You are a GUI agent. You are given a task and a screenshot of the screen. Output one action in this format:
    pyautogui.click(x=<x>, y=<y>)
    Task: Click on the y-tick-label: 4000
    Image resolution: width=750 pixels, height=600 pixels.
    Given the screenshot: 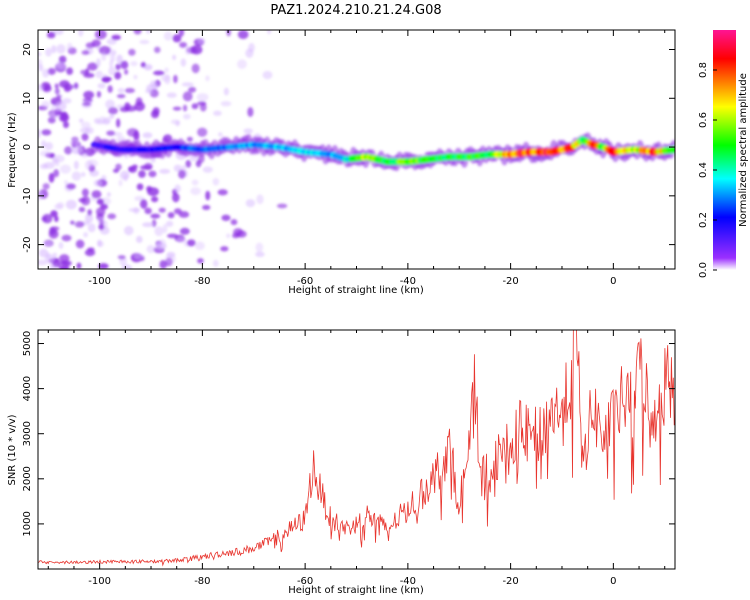 What is the action you would take?
    pyautogui.click(x=27, y=388)
    